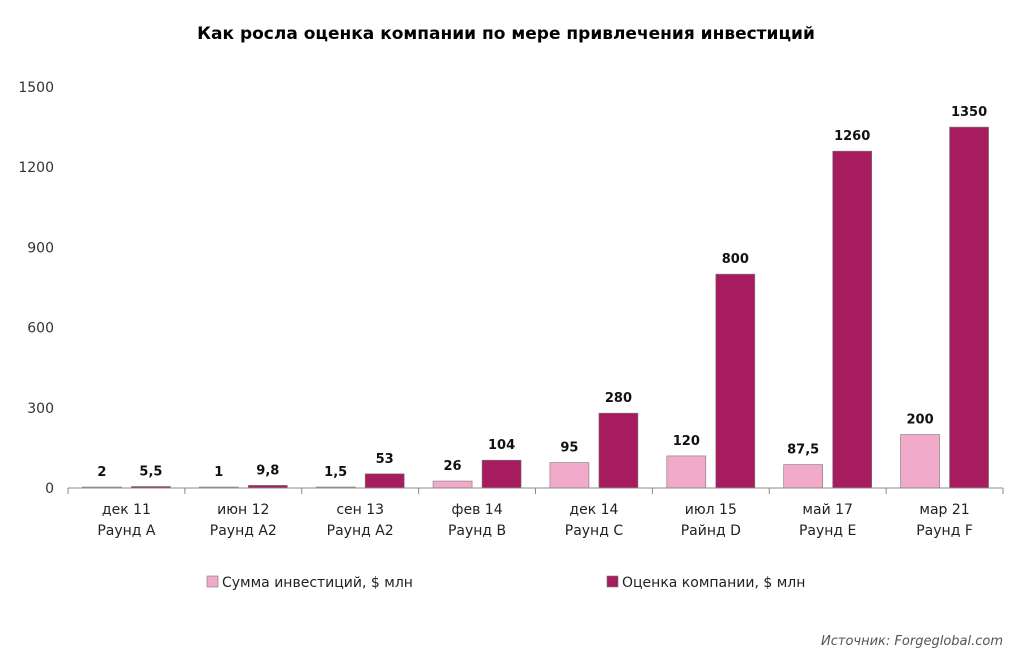 The height and width of the screenshot is (661, 1024). What do you see at coordinates (735, 259) in the screenshot?
I see `data-label: 800` at bounding box center [735, 259].